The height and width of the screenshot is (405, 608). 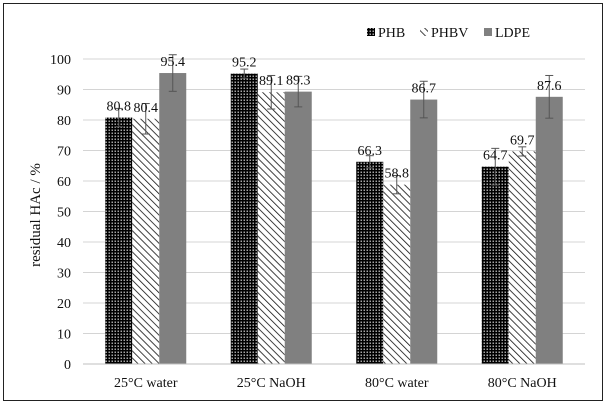 What do you see at coordinates (488, 32) in the screenshot?
I see `legend-swatch-ldpe` at bounding box center [488, 32].